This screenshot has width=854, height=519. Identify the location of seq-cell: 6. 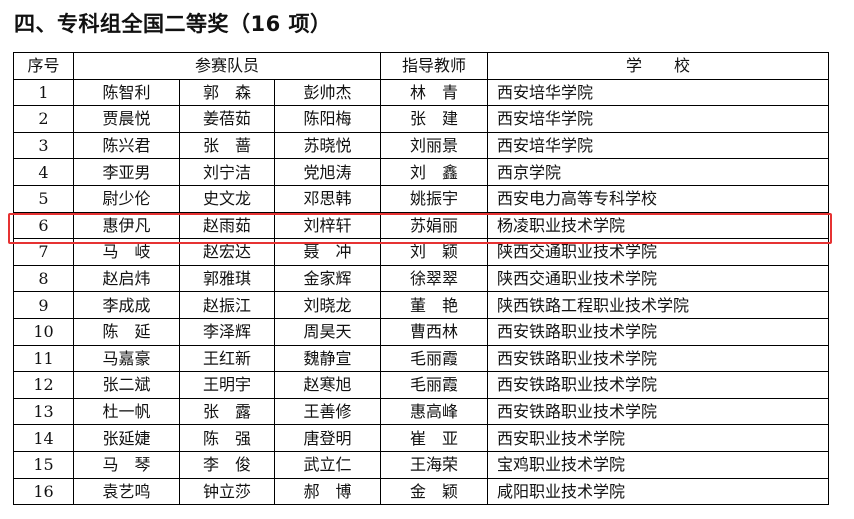
(43, 225).